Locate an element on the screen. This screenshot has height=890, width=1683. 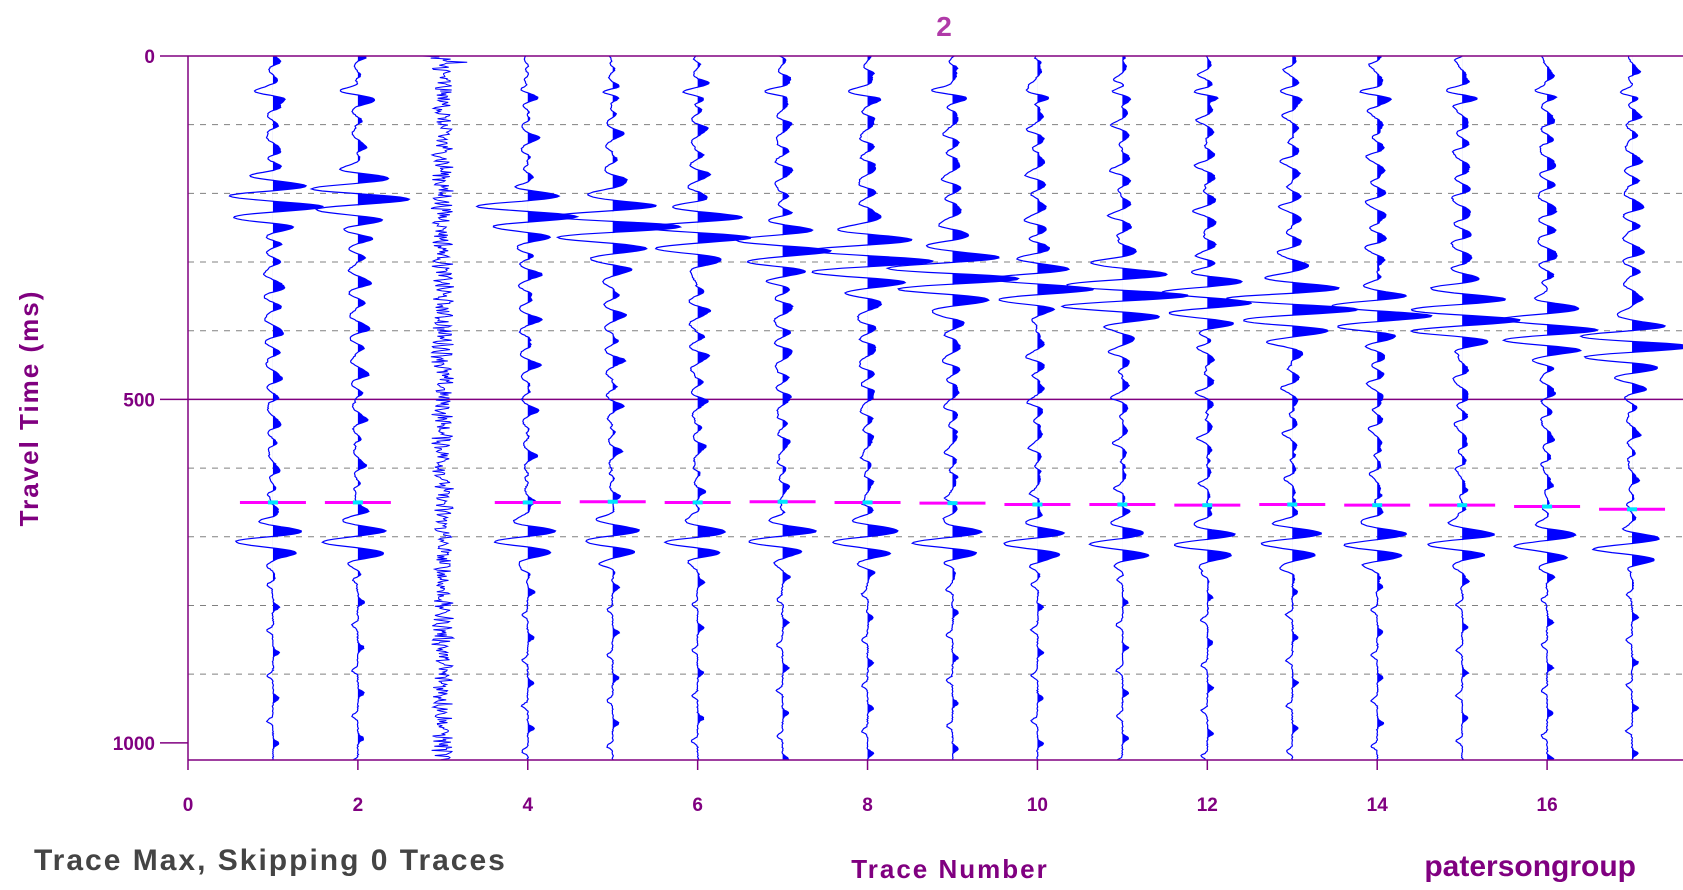
x-tick-label: 12 is located at coordinates (1207, 805).